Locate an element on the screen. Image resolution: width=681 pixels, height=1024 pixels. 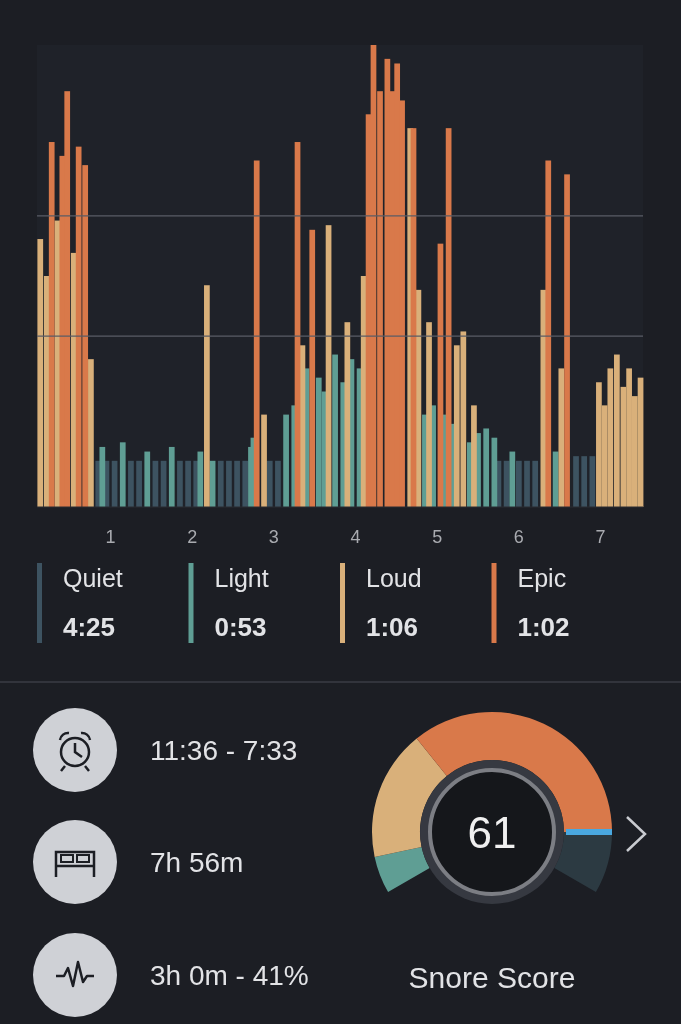
text: Quiet is located at coordinates (93, 578).